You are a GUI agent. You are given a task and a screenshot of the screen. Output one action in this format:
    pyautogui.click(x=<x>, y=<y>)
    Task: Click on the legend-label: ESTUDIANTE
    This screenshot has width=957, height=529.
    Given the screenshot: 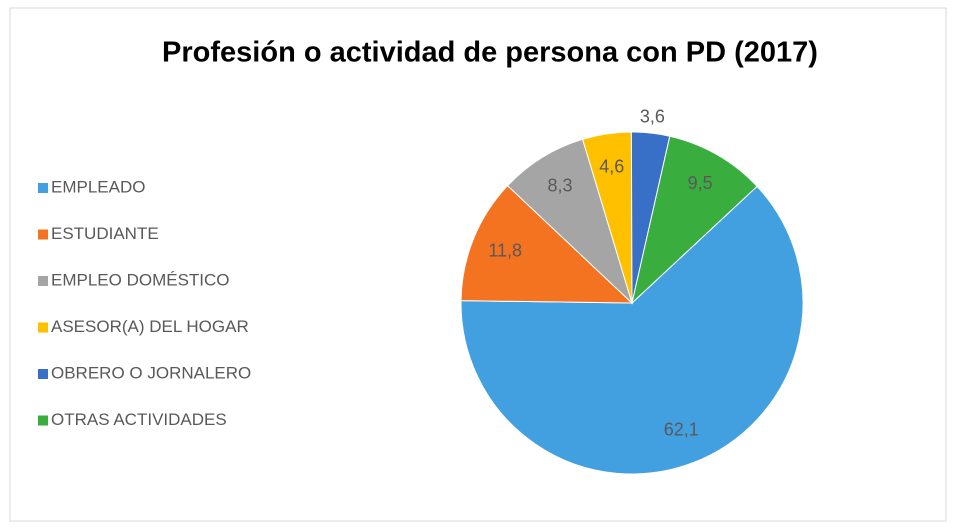 What is the action you would take?
    pyautogui.click(x=105, y=233)
    